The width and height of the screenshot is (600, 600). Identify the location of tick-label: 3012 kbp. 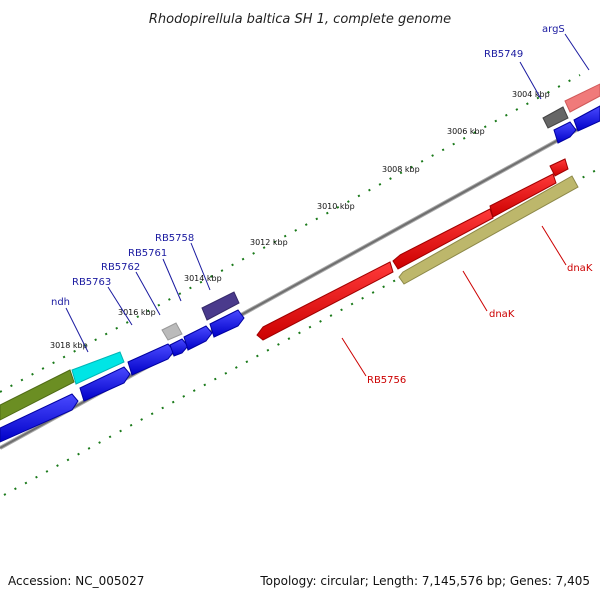
(269, 242).